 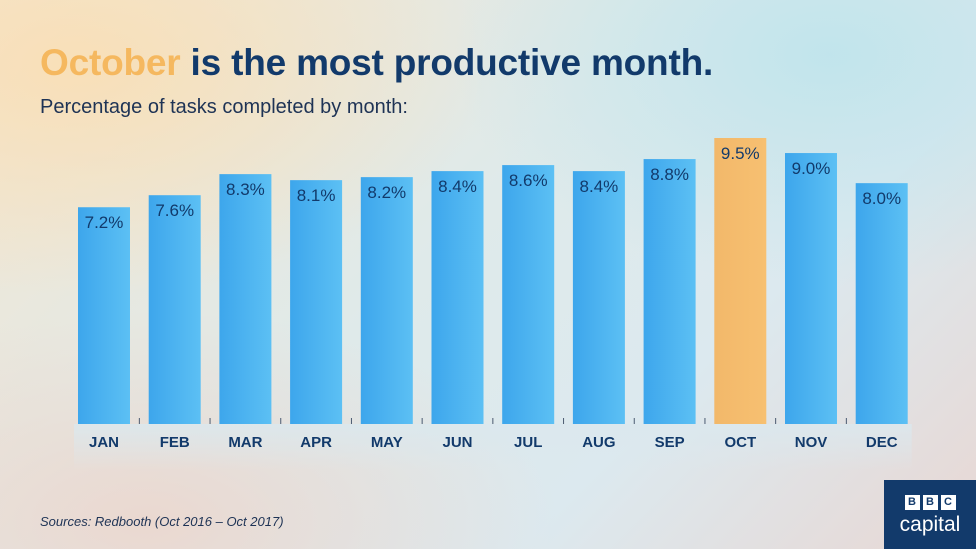 What do you see at coordinates (245, 299) in the screenshot?
I see `bar-mar` at bounding box center [245, 299].